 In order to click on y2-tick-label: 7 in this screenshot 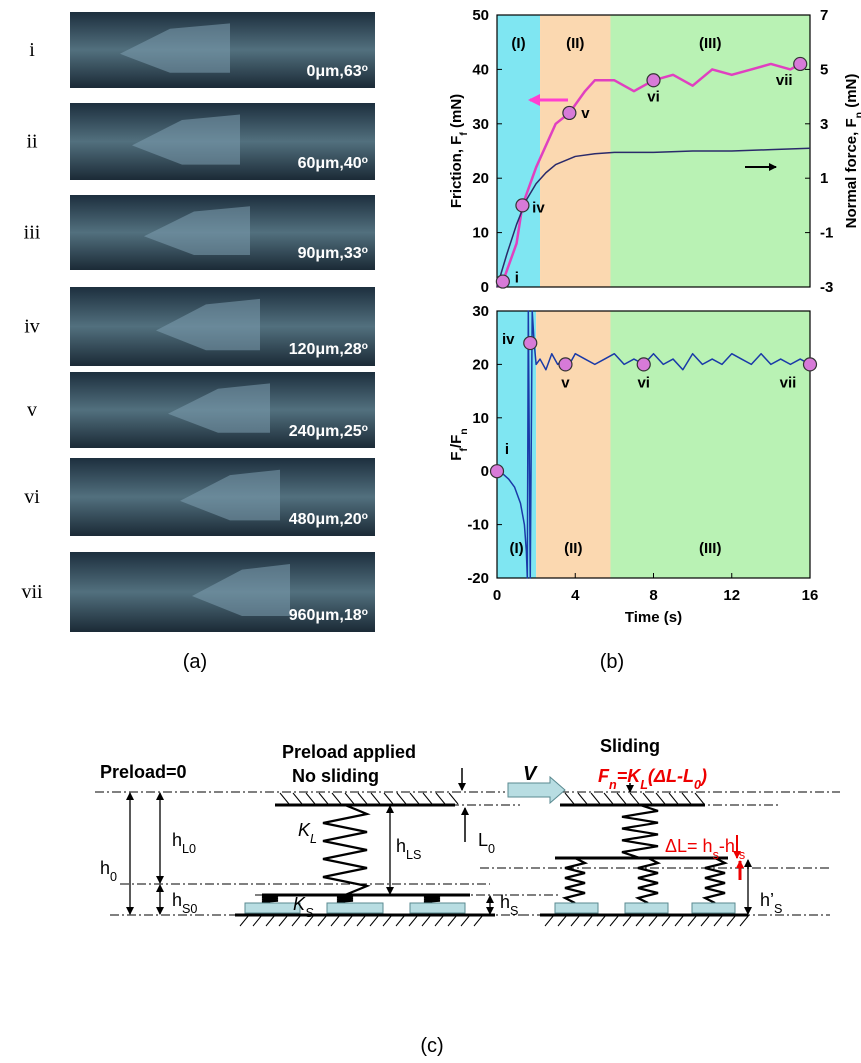, I will do `click(824, 15)`.